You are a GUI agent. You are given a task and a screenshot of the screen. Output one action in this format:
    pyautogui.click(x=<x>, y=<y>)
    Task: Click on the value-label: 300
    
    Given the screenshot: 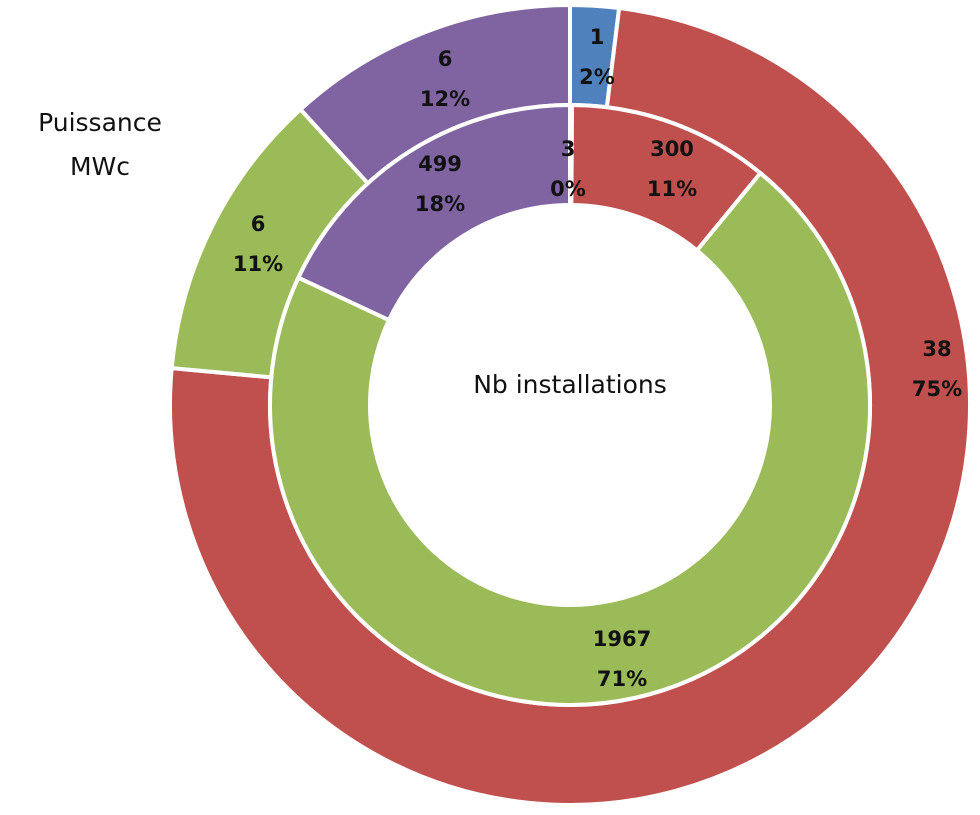 What is the action you would take?
    pyautogui.click(x=672, y=149)
    